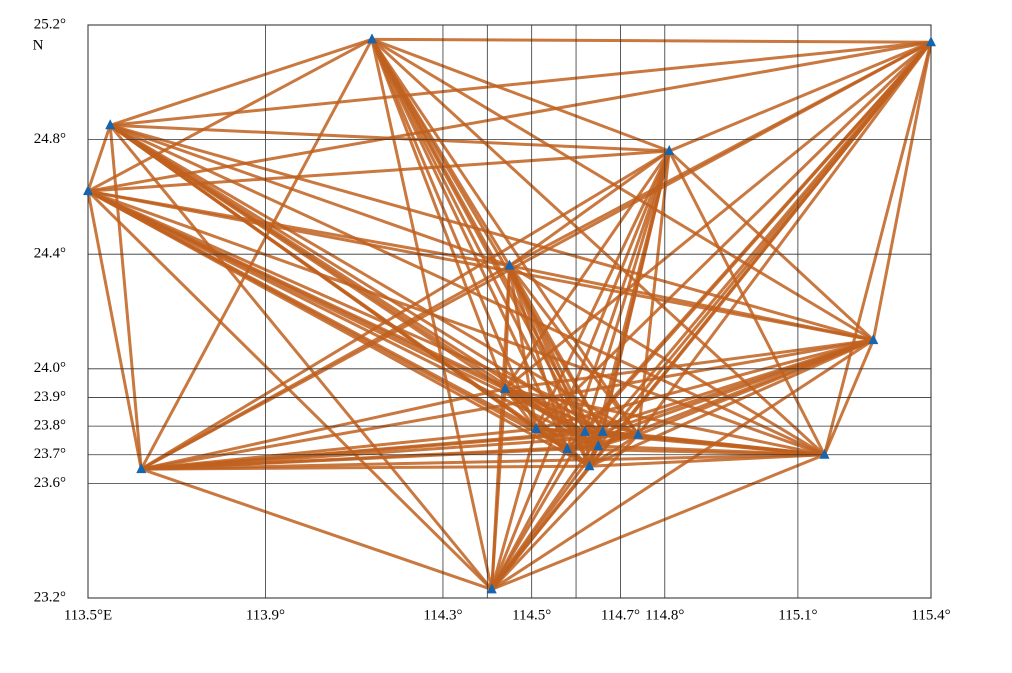  What do you see at coordinates (620, 615) in the screenshot?
I see `x-tick-label: 114.7°` at bounding box center [620, 615].